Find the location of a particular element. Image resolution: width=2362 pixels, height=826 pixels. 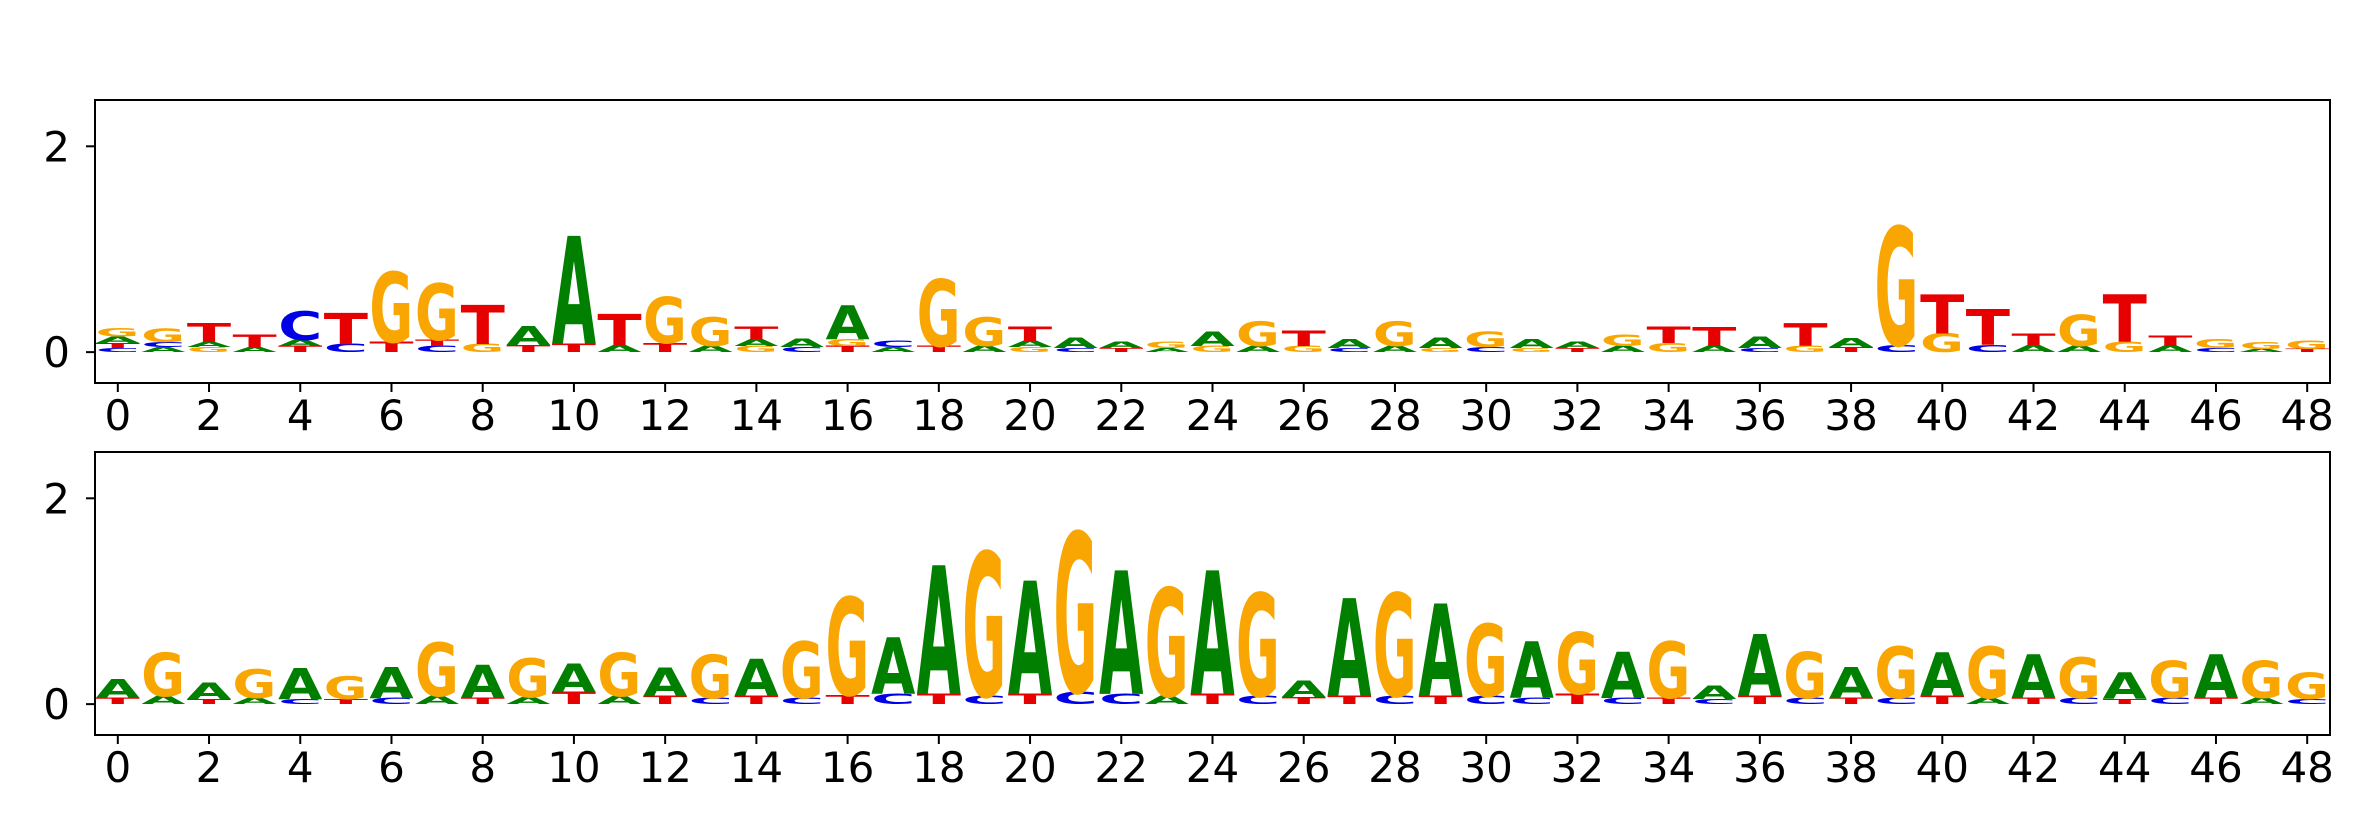

x-tick-label: 10 is located at coordinates (573, 415).